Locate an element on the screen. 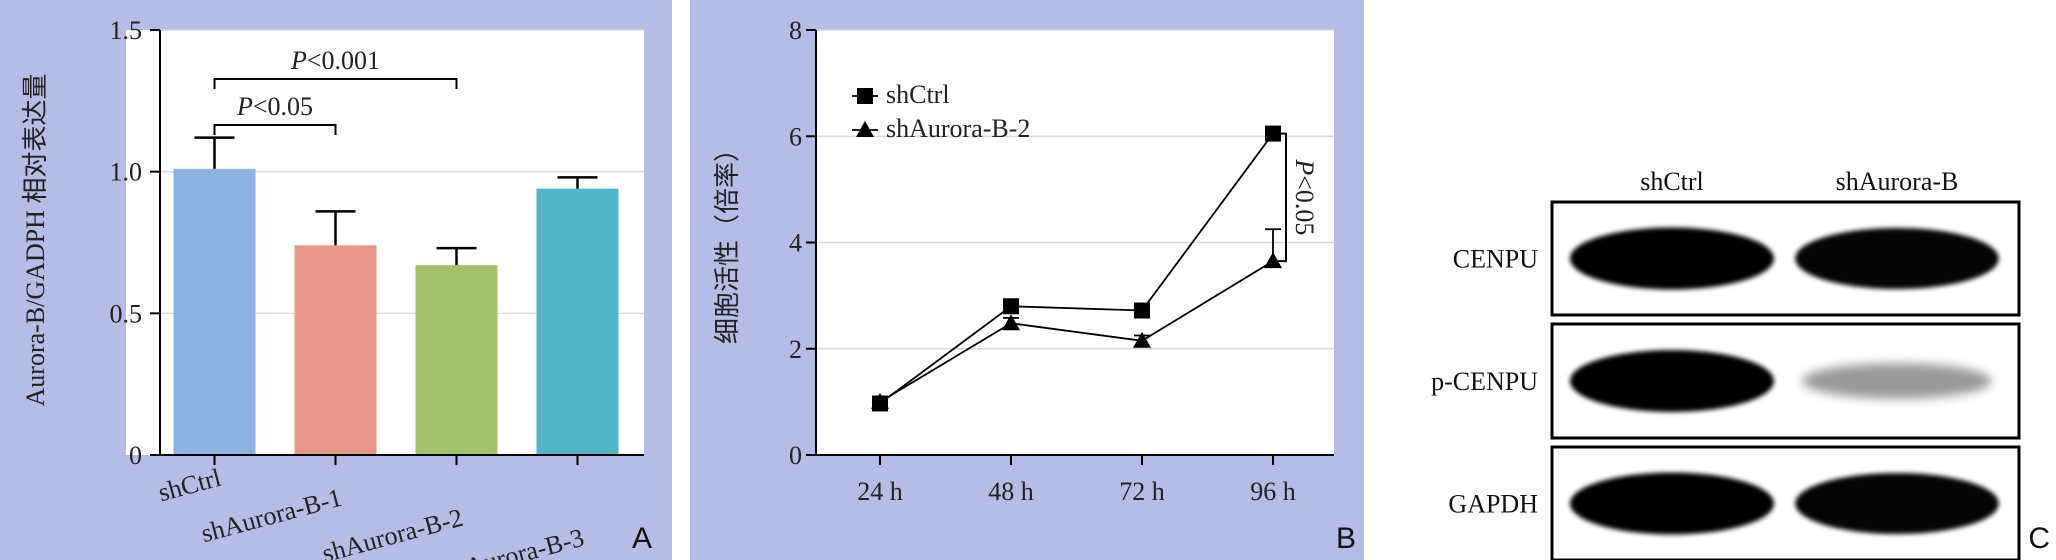 This screenshot has height=560, width=2056. panel-b-series is located at coordinates (1076, 268).